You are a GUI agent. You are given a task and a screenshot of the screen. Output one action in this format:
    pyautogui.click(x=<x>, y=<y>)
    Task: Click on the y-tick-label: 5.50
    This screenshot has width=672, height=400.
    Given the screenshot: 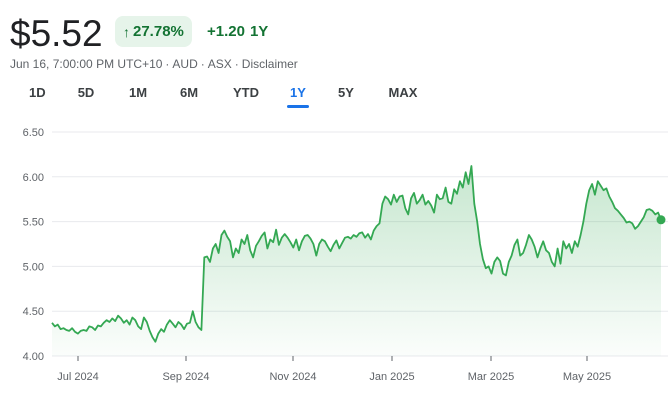 What is the action you would take?
    pyautogui.click(x=33, y=223)
    